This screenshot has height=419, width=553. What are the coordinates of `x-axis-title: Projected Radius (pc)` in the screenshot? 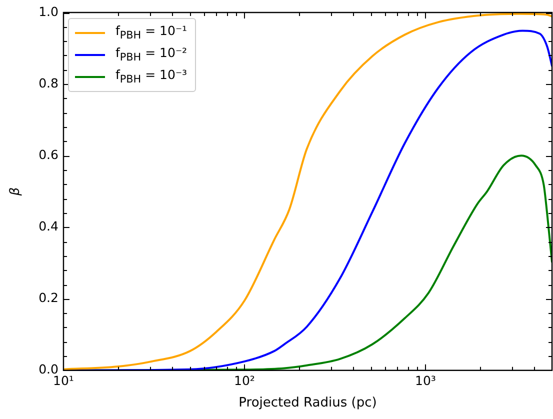 It's located at (307, 403).